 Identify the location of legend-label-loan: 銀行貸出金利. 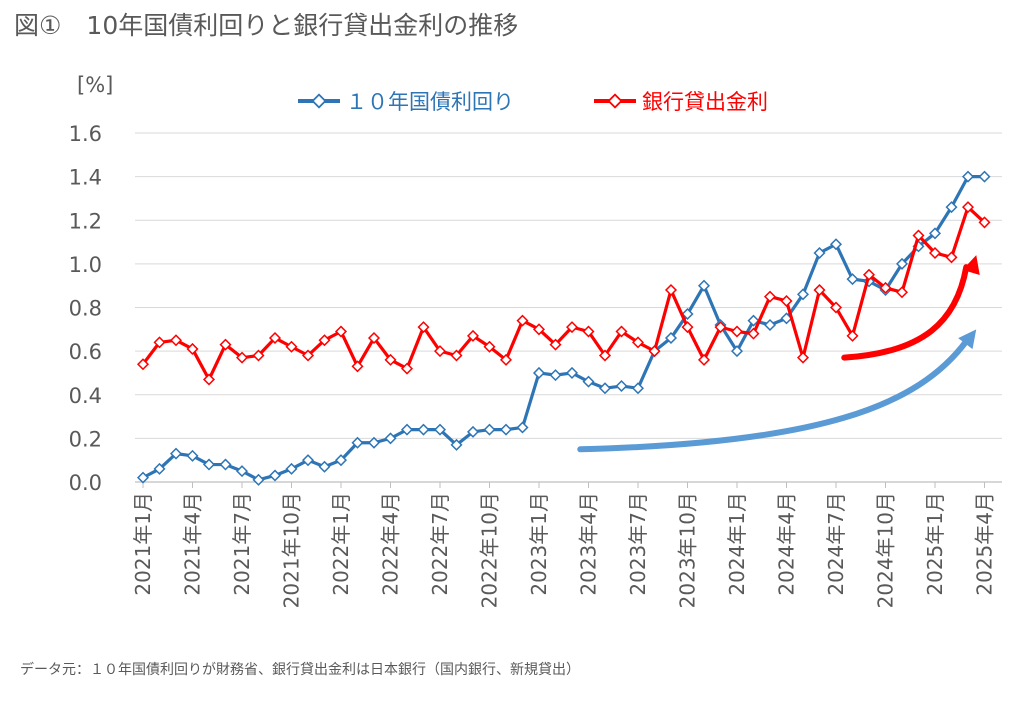
(705, 102).